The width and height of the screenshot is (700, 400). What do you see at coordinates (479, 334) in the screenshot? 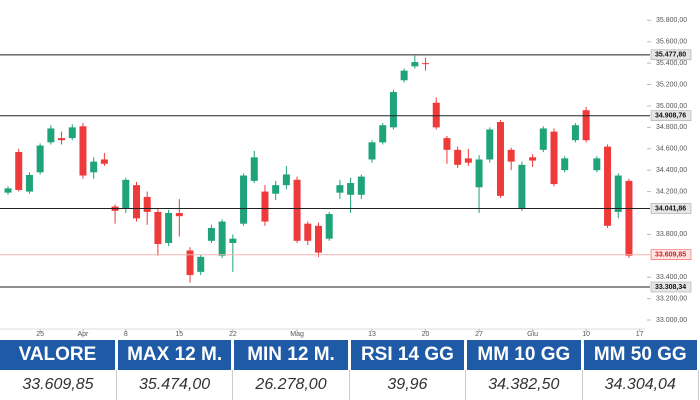
I see `x-tick-label: 27` at bounding box center [479, 334].